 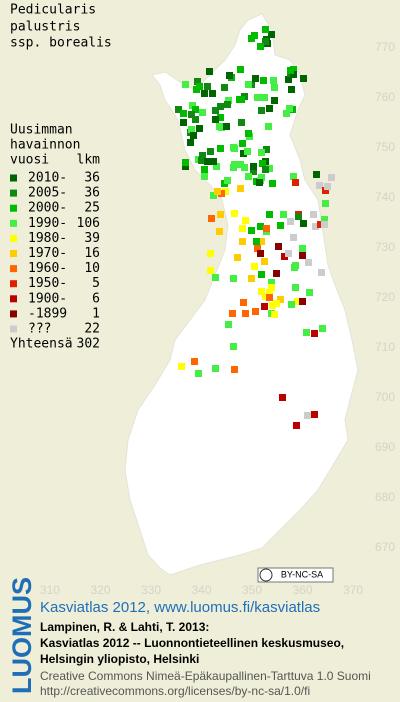 What do you see at coordinates (385, 97) in the screenshot?
I see `grid-y-label: 760` at bounding box center [385, 97].